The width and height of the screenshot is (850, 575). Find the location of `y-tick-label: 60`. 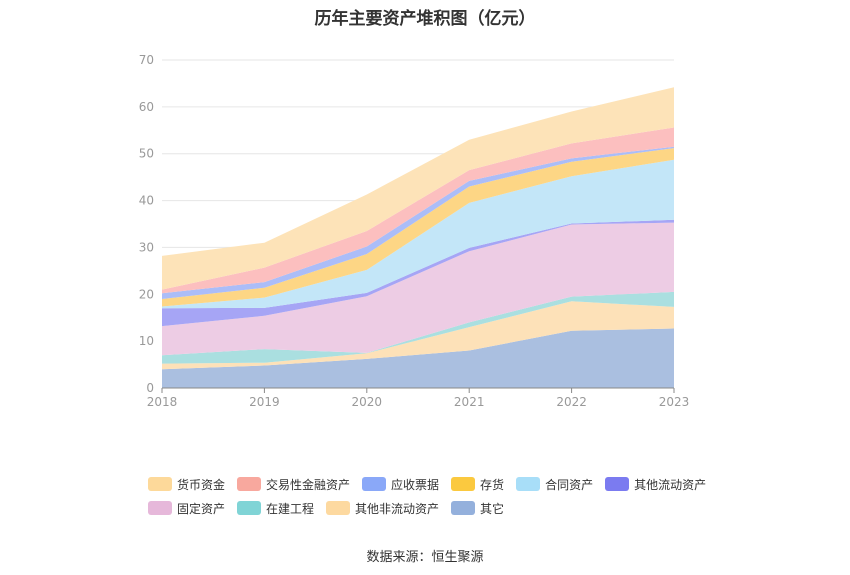

y-tick-label: 60 is located at coordinates (146, 107).